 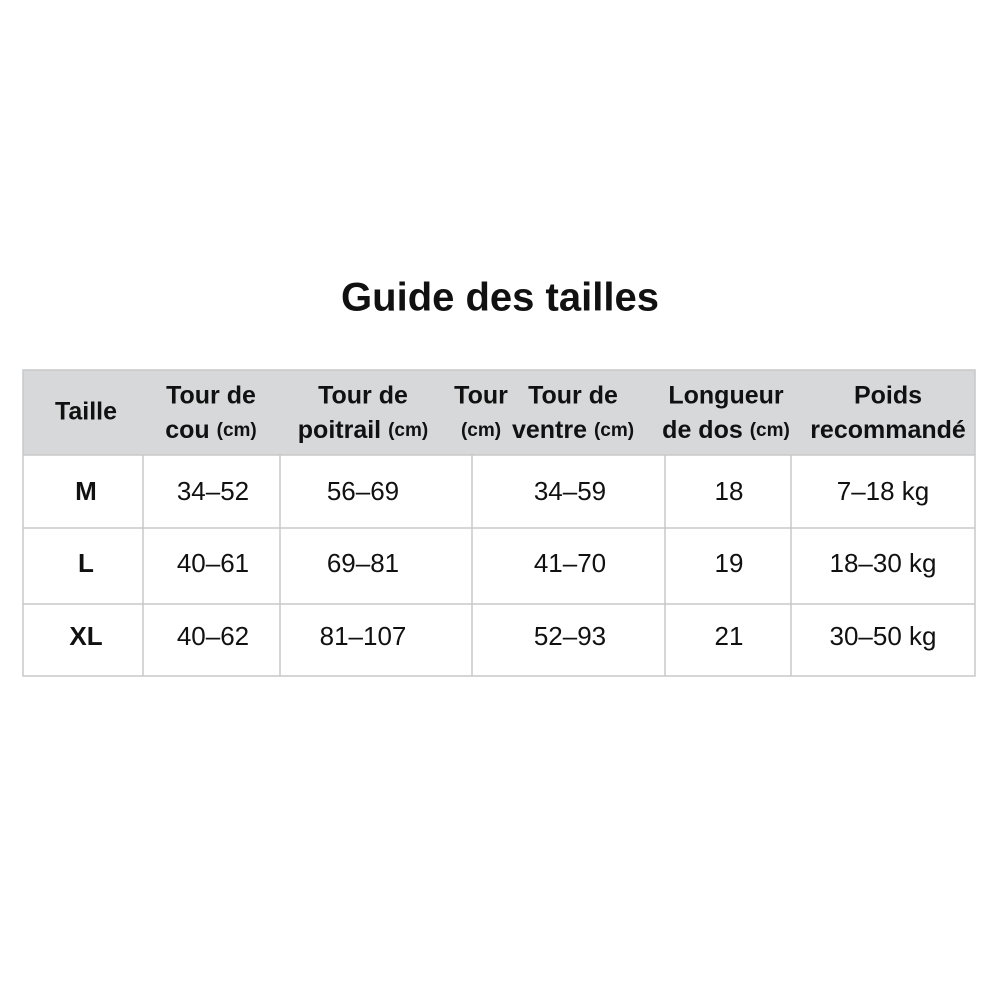 What do you see at coordinates (187, 430) in the screenshot?
I see `header-label: cou` at bounding box center [187, 430].